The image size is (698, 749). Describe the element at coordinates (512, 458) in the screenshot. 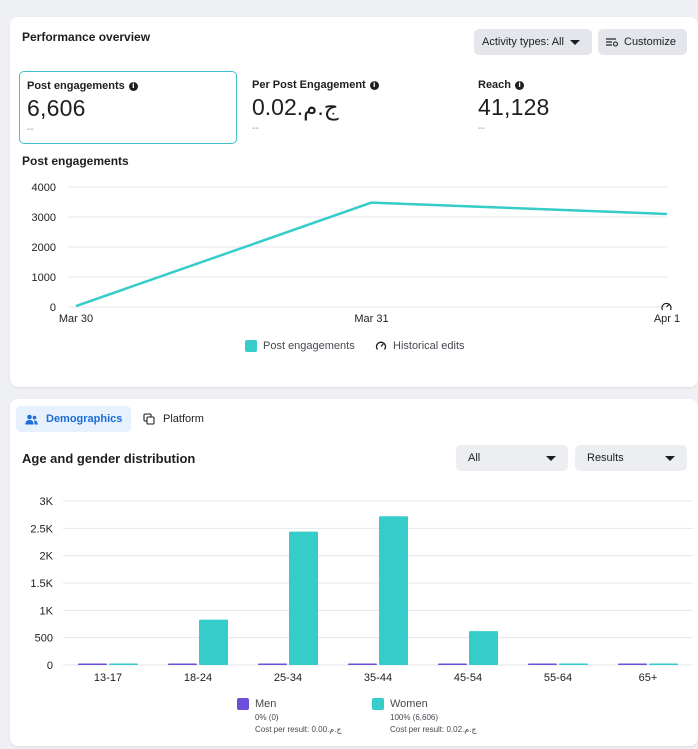

I see `audience-filter-select: All` at that location.